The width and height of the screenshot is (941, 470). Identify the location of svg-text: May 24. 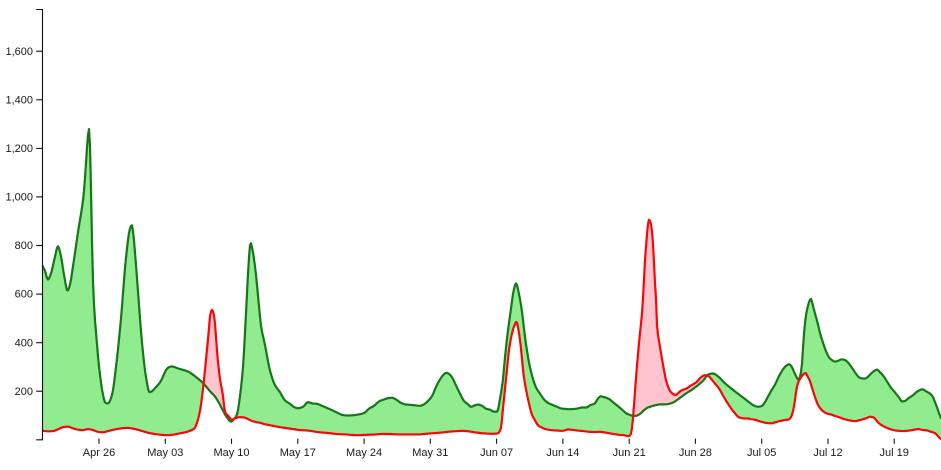
(364, 453).